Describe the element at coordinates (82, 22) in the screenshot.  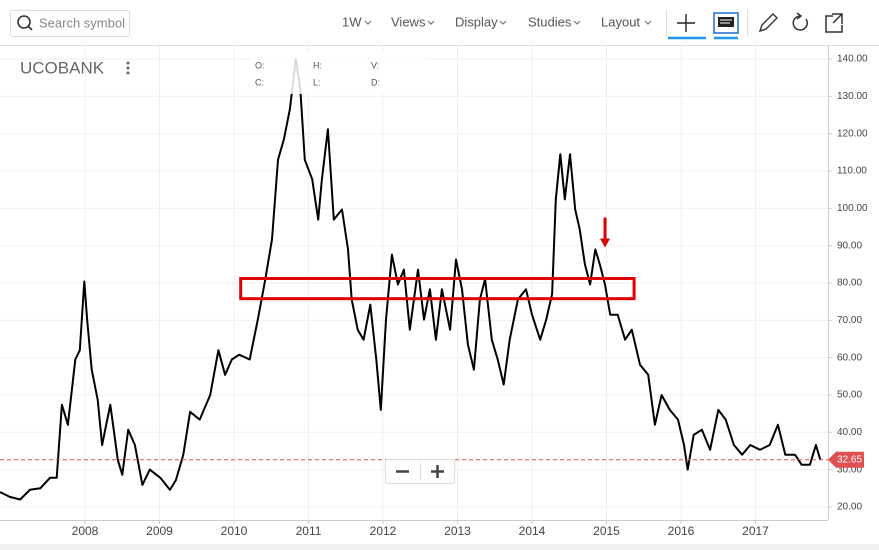
I see `search-placeholder: Search symbol` at that location.